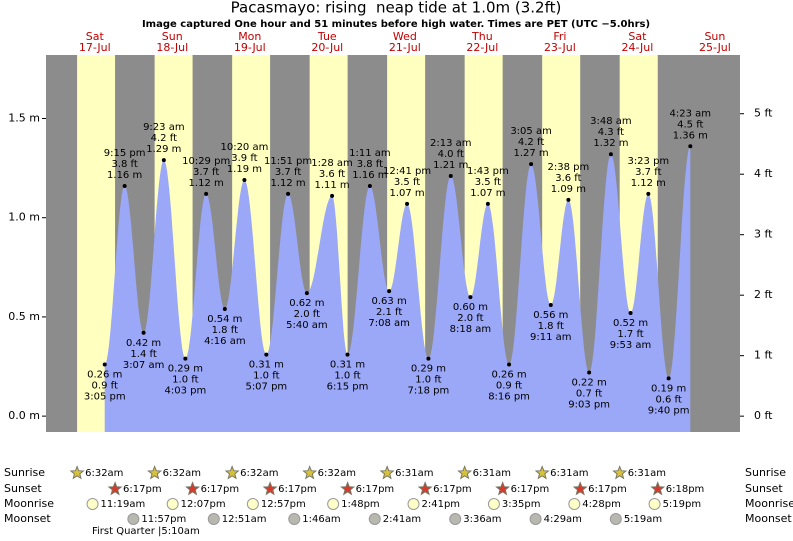  I want to click on y2-tick-label: 0 ft, so click(763, 415).